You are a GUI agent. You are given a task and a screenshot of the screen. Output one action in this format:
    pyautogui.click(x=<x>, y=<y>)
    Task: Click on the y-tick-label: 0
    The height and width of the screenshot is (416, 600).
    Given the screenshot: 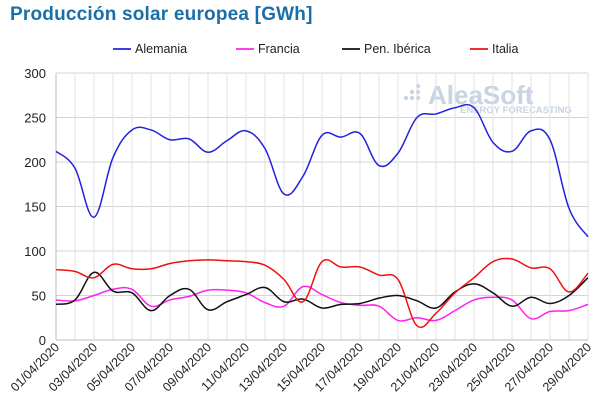 What is the action you would take?
    pyautogui.click(x=42, y=340)
    